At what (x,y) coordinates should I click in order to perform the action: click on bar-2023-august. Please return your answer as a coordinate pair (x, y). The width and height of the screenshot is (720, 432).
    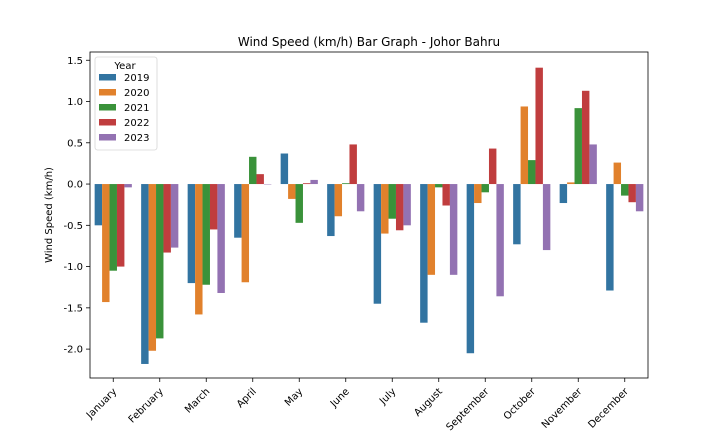
    Looking at the image, I should click on (453, 229).